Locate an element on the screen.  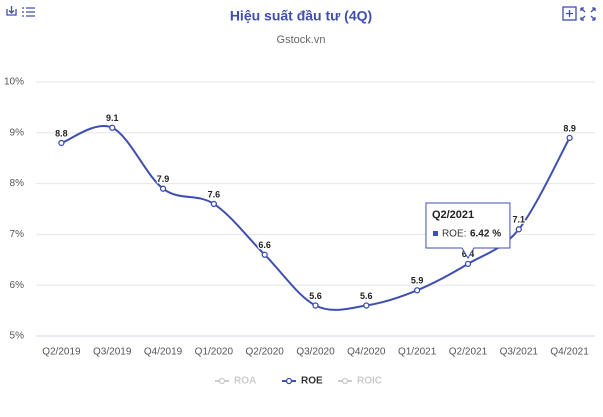
x-tick-label: Q3/2019 is located at coordinates (112, 352).